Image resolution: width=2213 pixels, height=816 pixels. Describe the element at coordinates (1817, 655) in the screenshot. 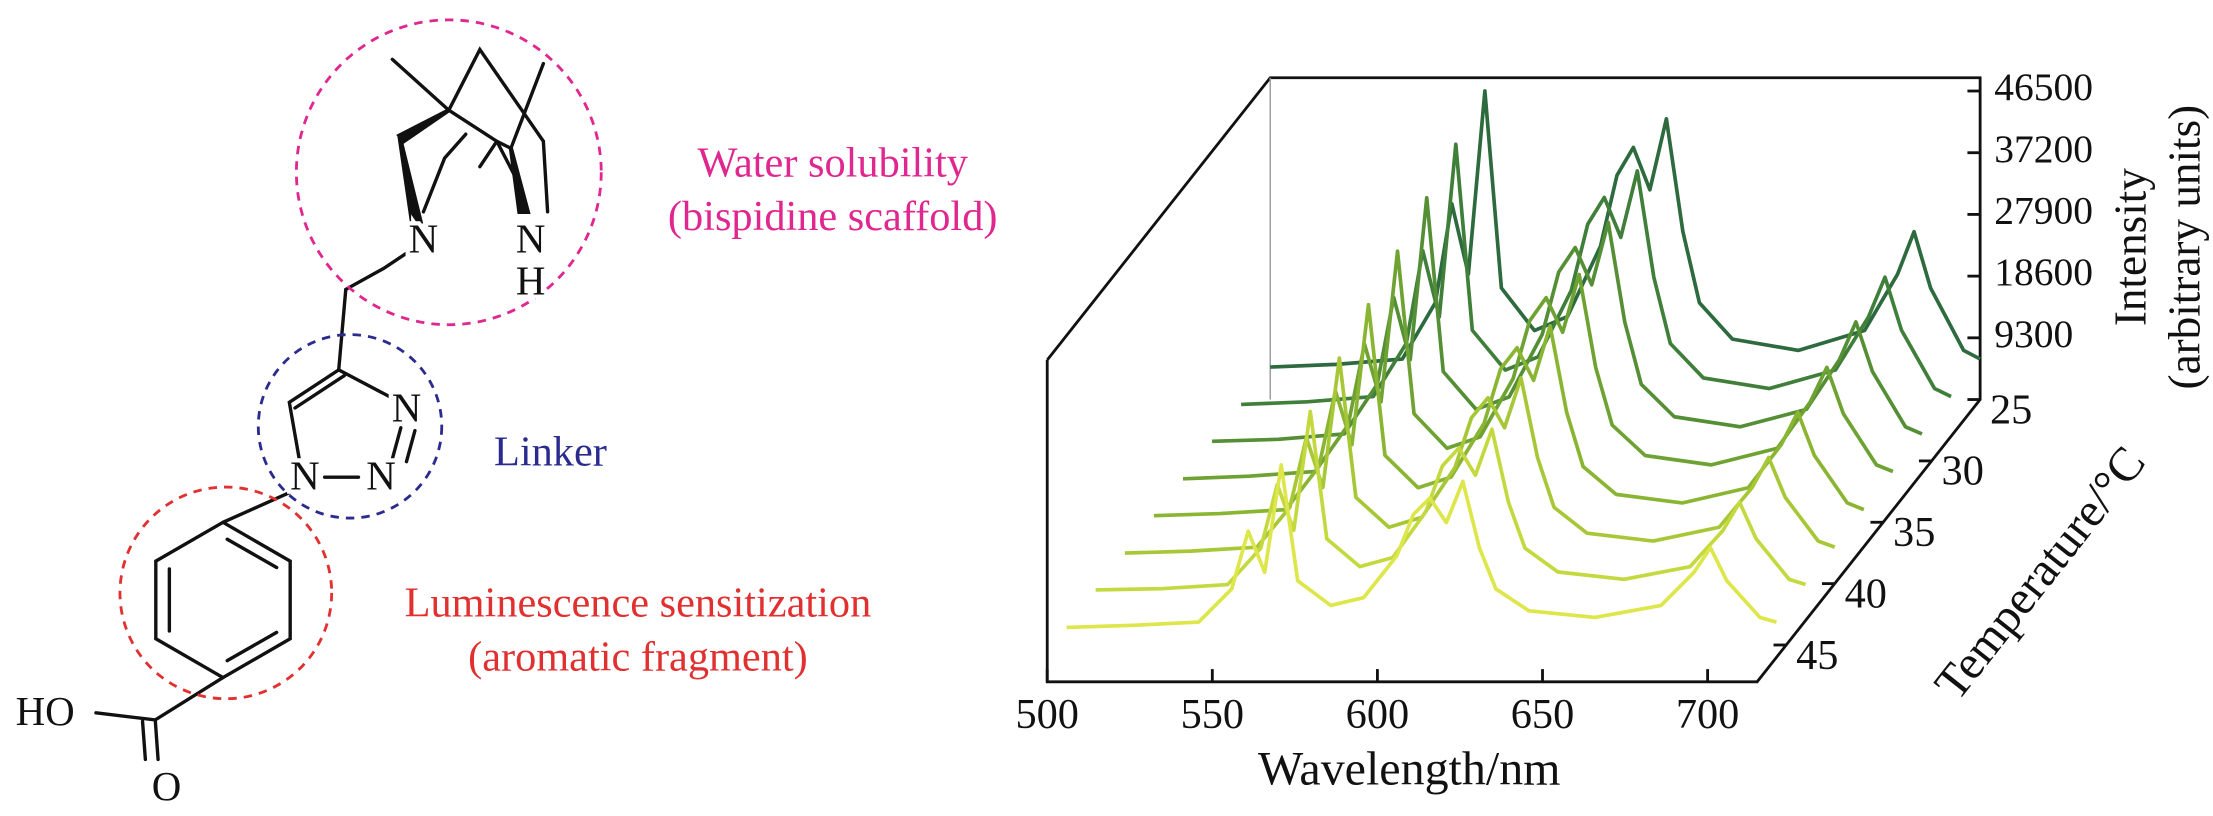

I see `z-tick-label: 45` at that location.